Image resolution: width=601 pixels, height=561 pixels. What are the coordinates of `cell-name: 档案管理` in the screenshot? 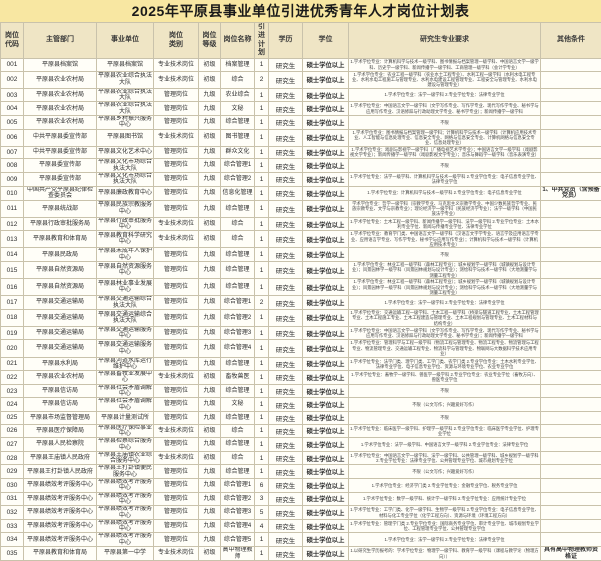 It's located at (238, 65).